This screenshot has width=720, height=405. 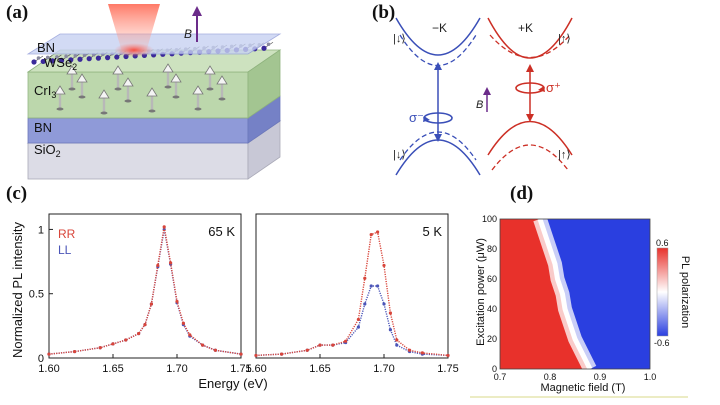 What do you see at coordinates (41, 230) in the screenshot?
I see `y-tick-label: 1` at bounding box center [41, 230].